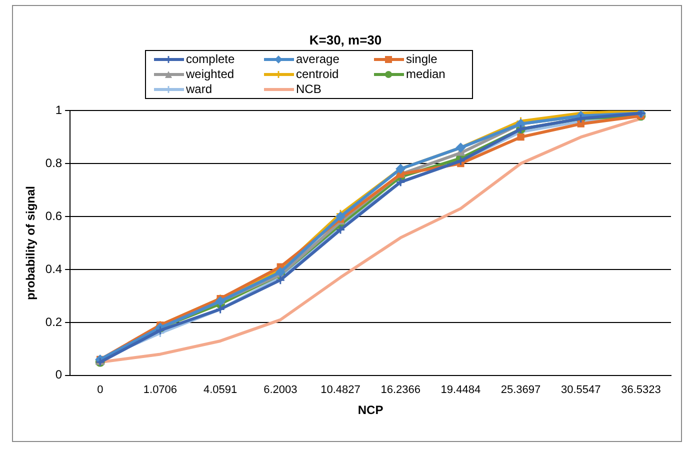  I want to click on chart-title: K=30, m=30, so click(345, 40).